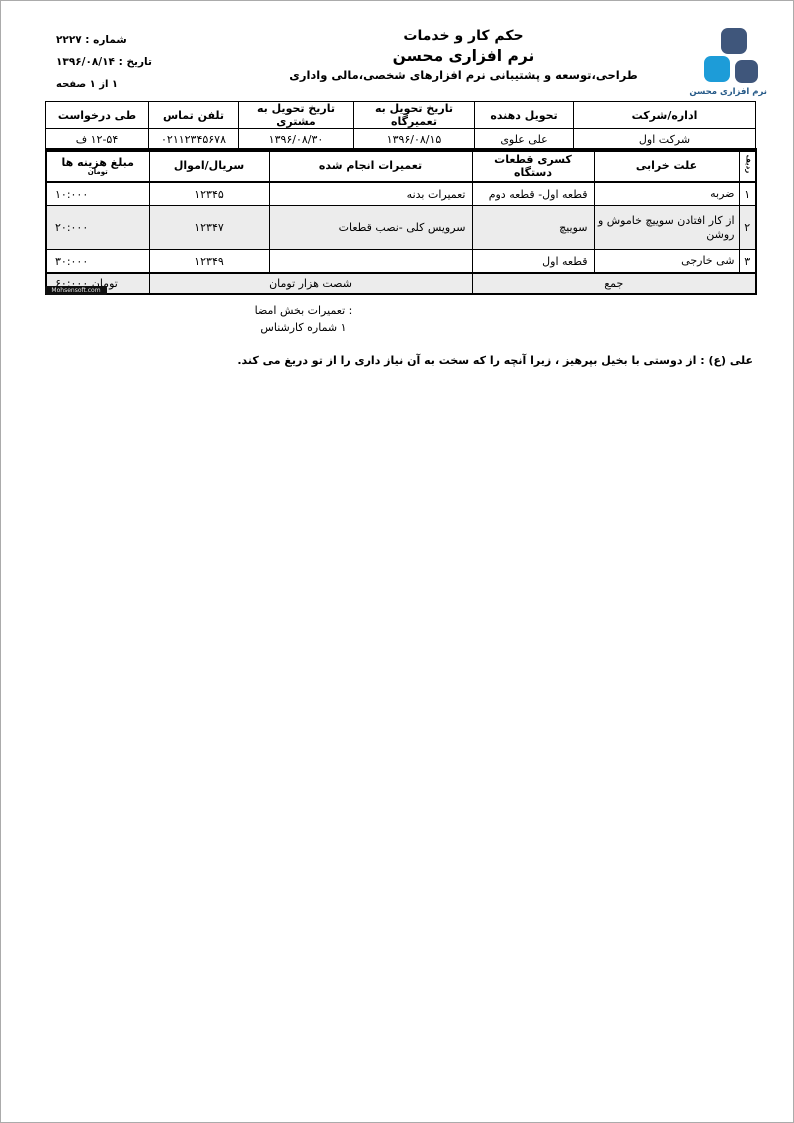 This screenshot has height=1123, width=794. Describe the element at coordinates (747, 227) in the screenshot. I see `cell-row-number: ۲` at that location.